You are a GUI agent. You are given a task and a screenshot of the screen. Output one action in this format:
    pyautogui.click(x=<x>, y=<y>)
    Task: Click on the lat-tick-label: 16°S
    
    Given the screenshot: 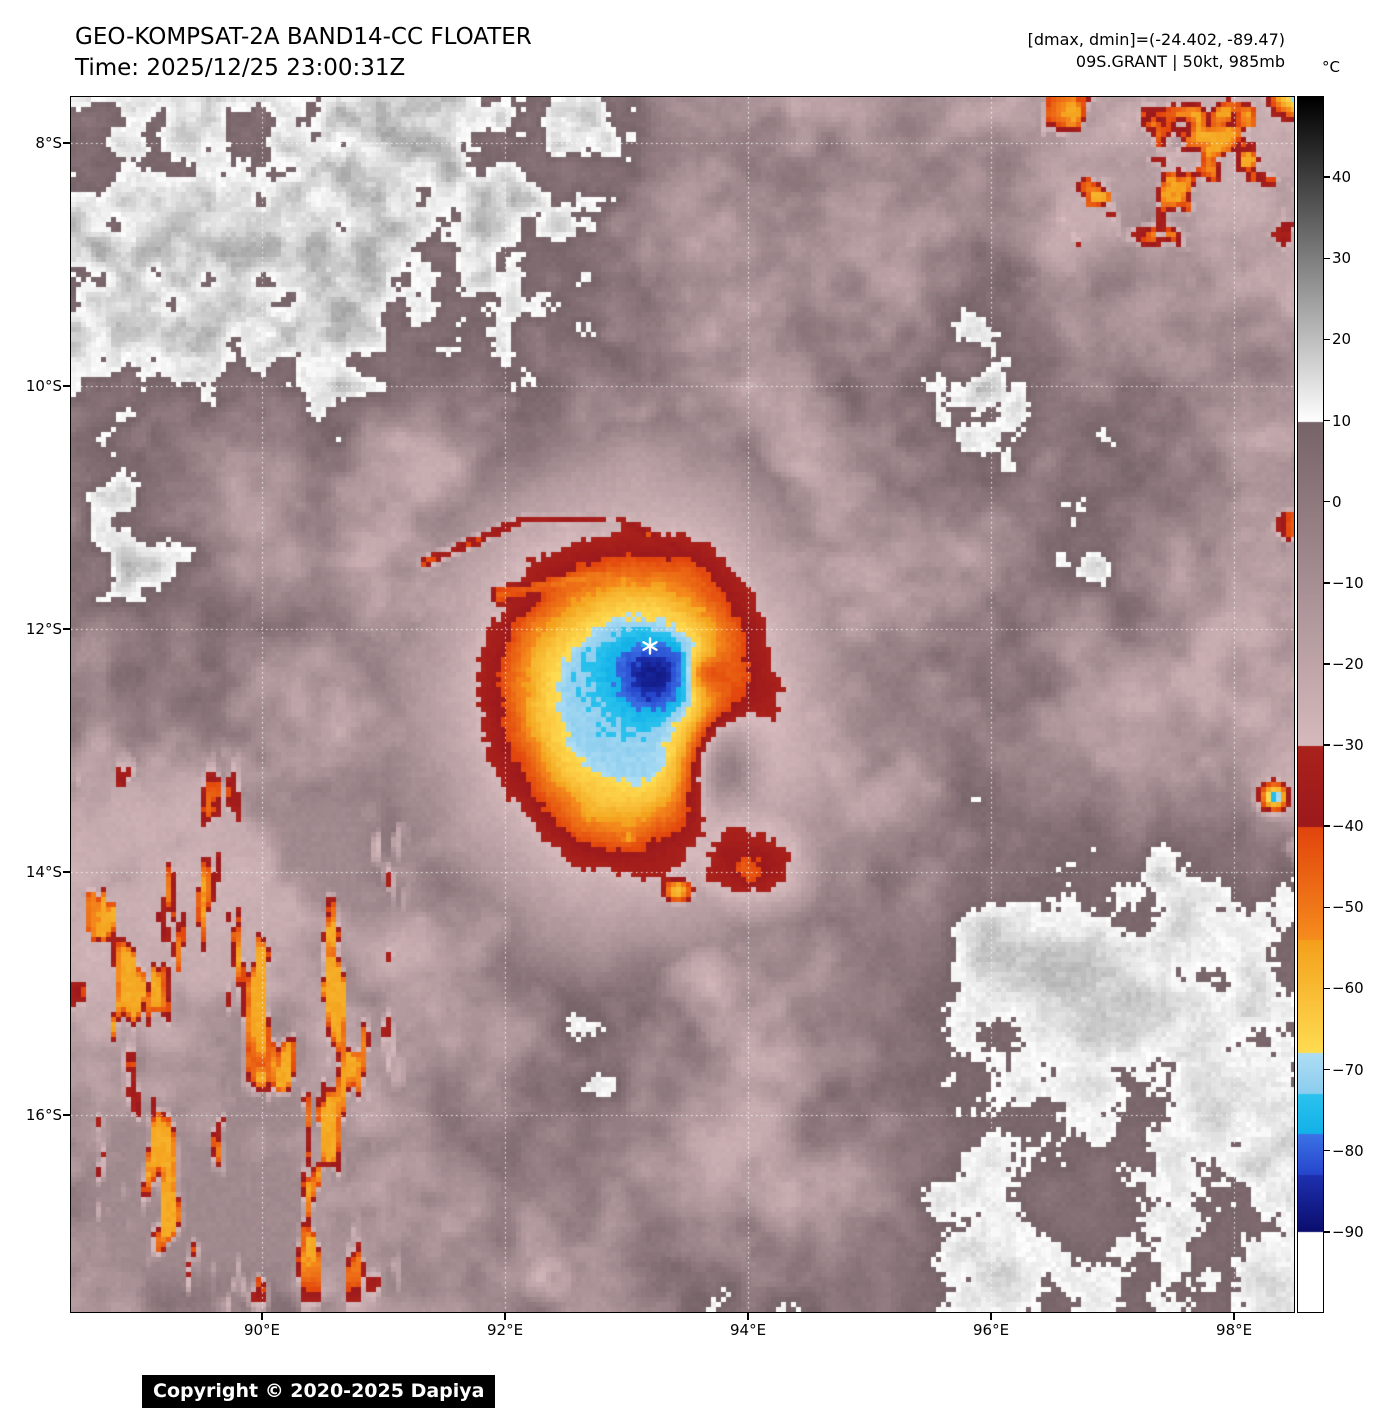 What is the action you would take?
    pyautogui.click(x=43, y=1115)
    